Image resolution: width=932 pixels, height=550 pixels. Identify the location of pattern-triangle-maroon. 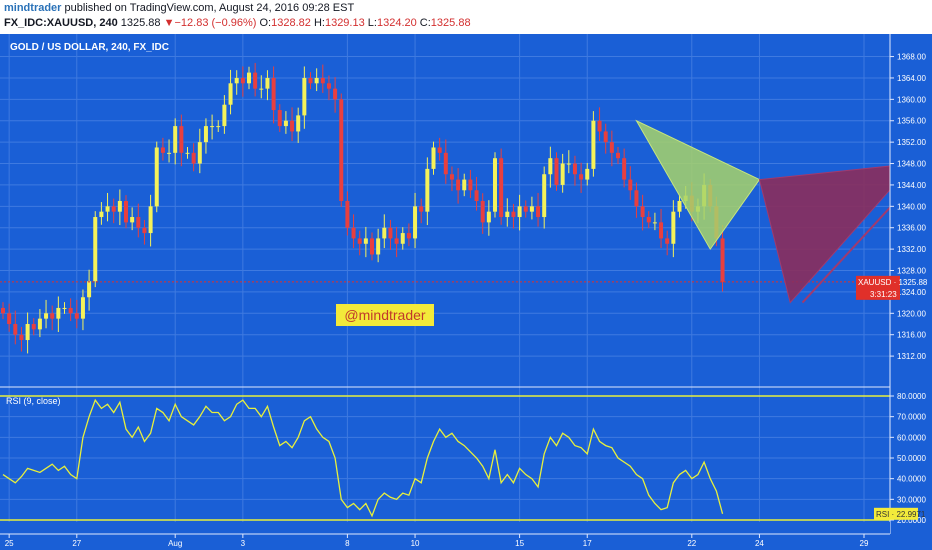
(836, 233).